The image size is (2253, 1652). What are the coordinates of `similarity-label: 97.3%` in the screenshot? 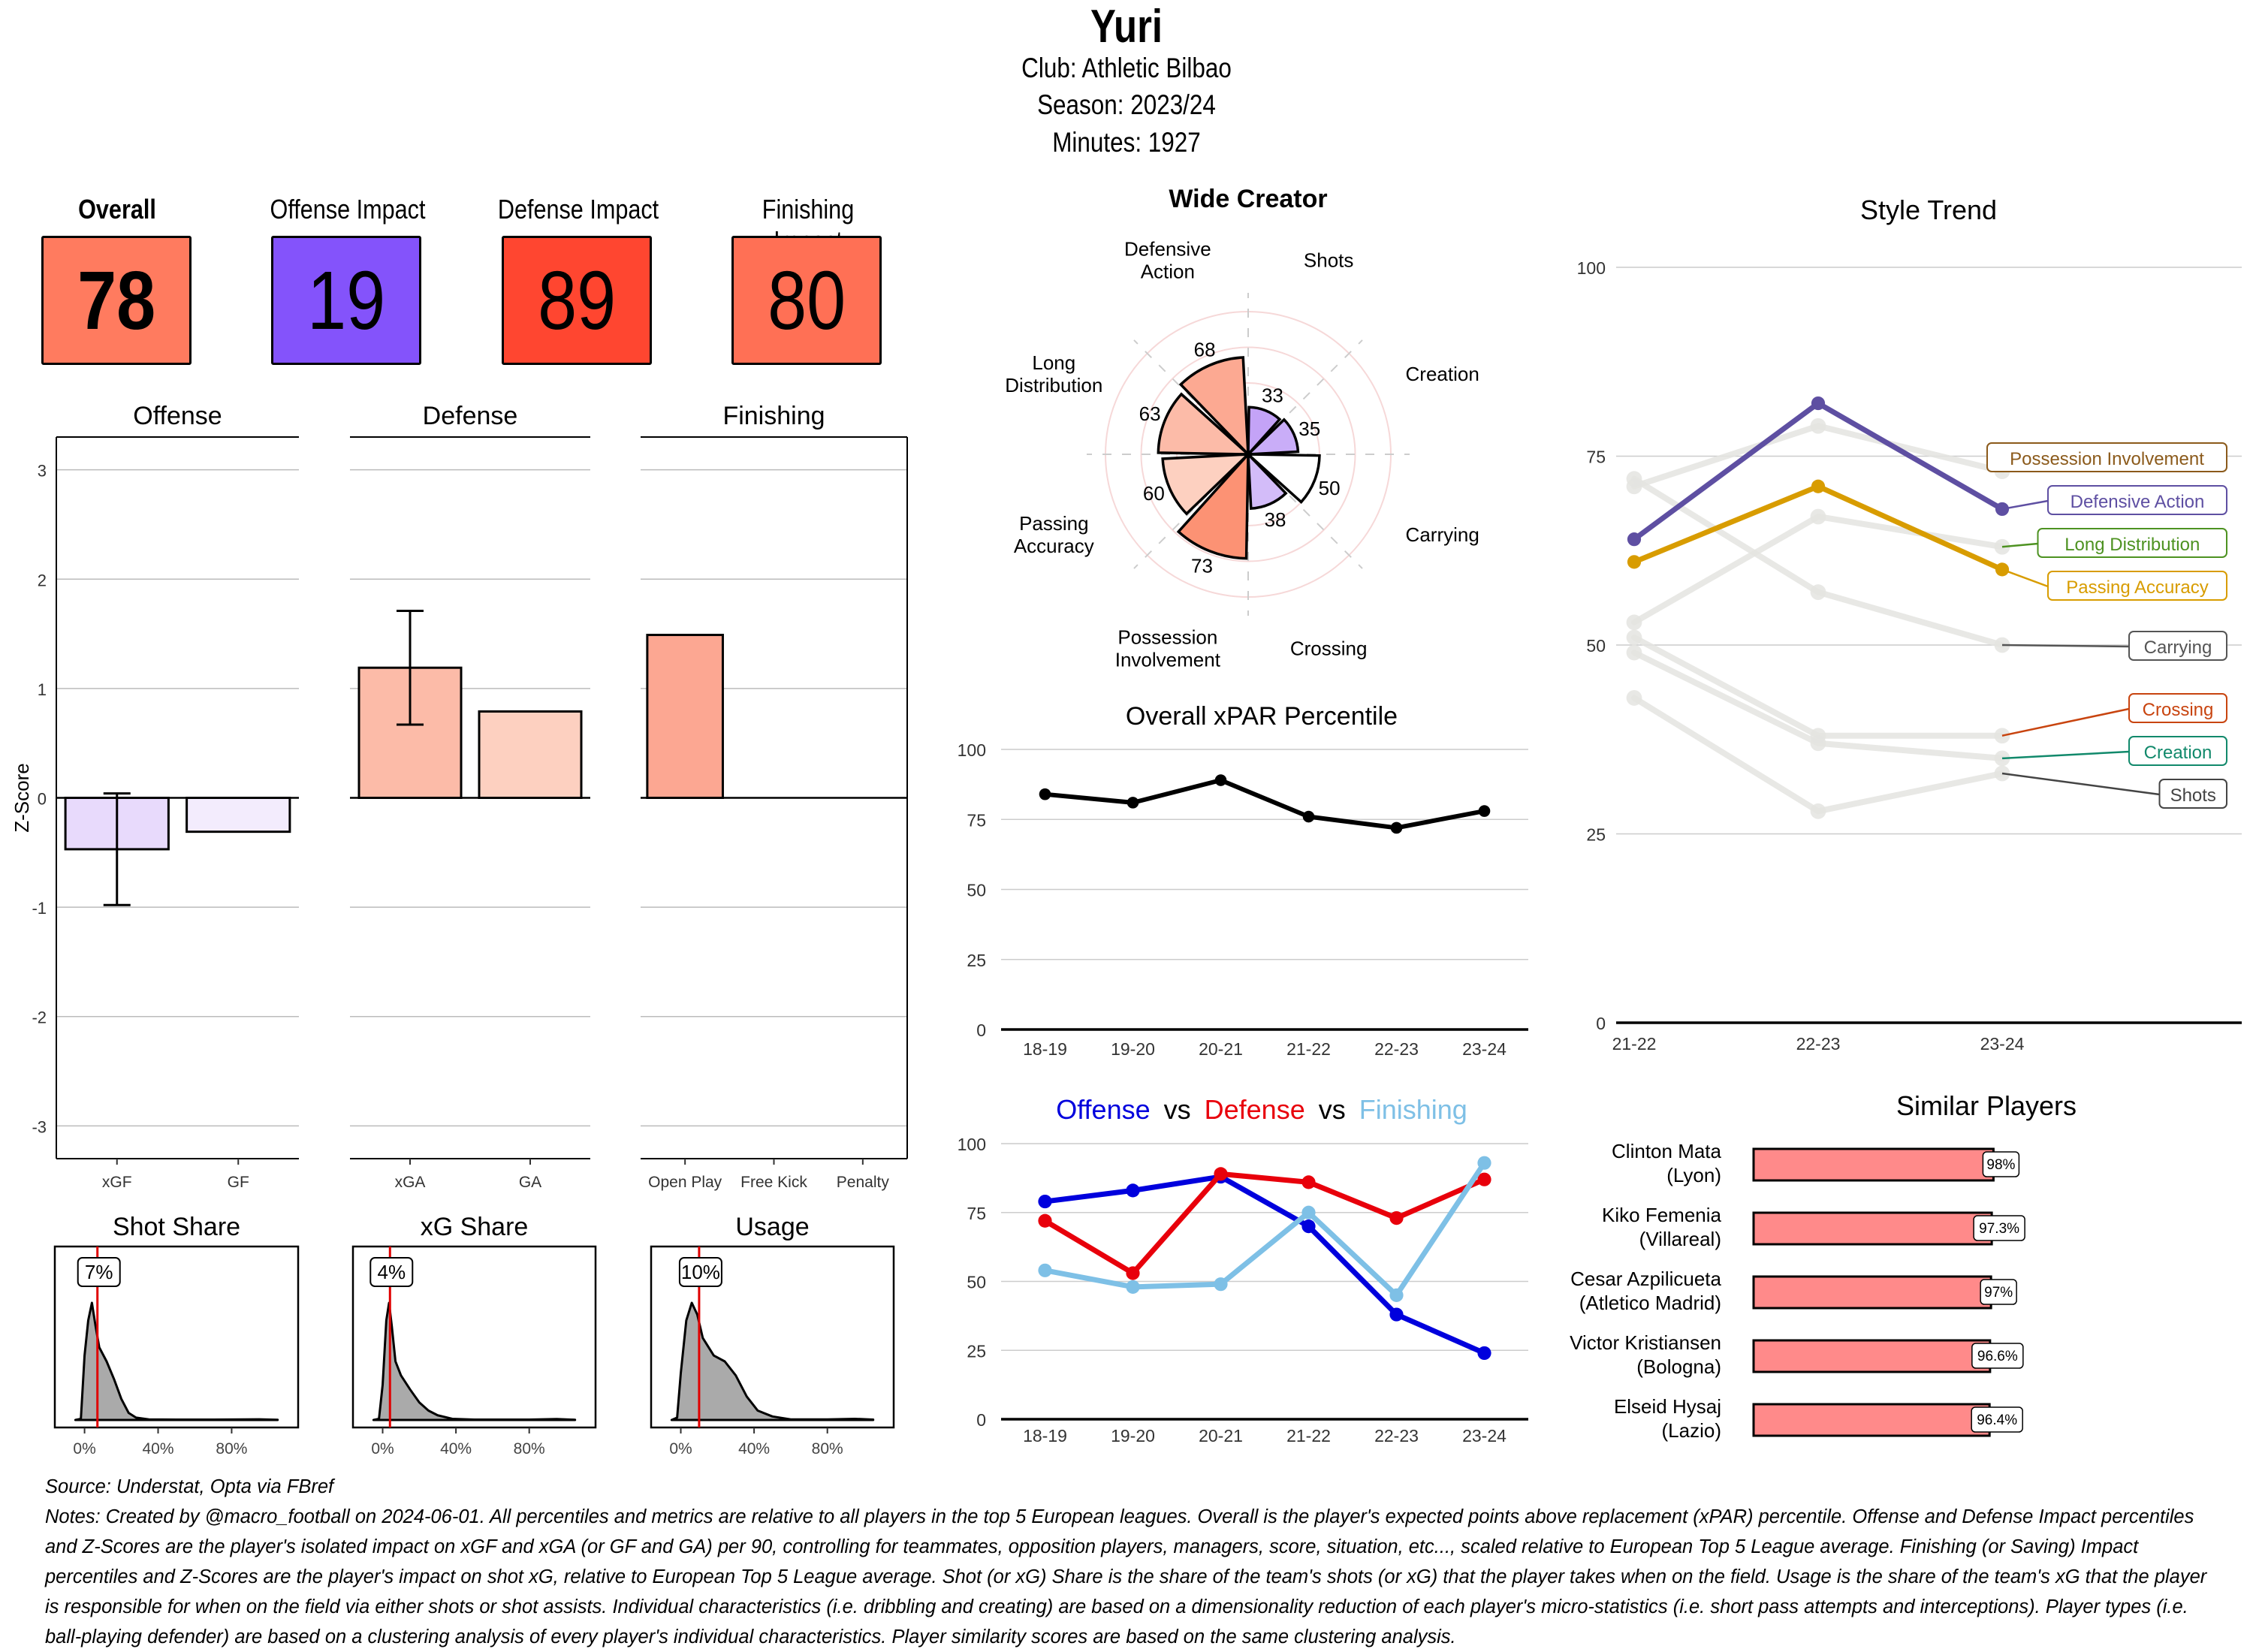 It's located at (1999, 1229).